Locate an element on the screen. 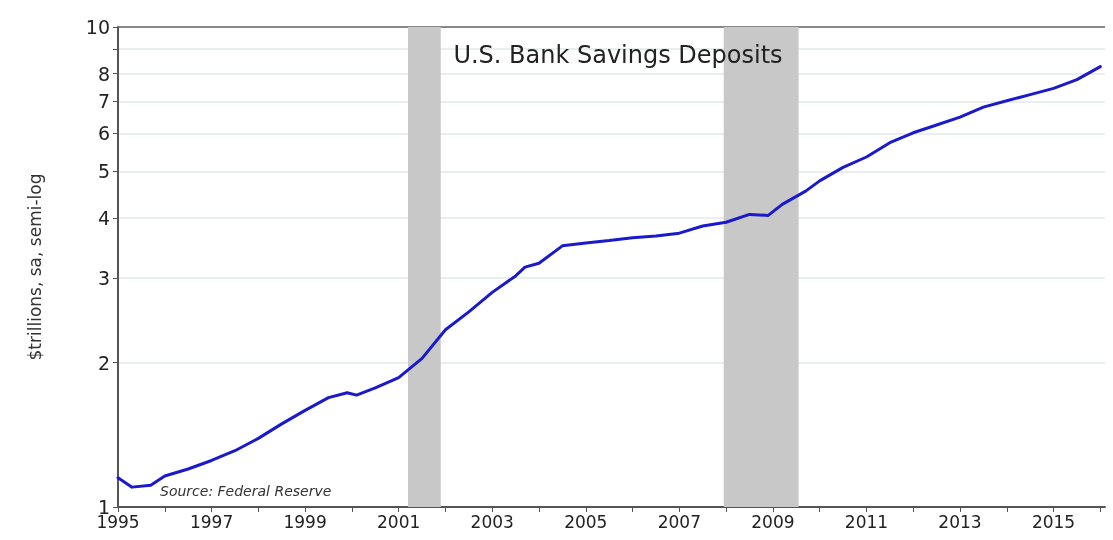 The height and width of the screenshot is (540, 1113). y-axis-title: $trillions, sa, semi-log is located at coordinates (34, 267).